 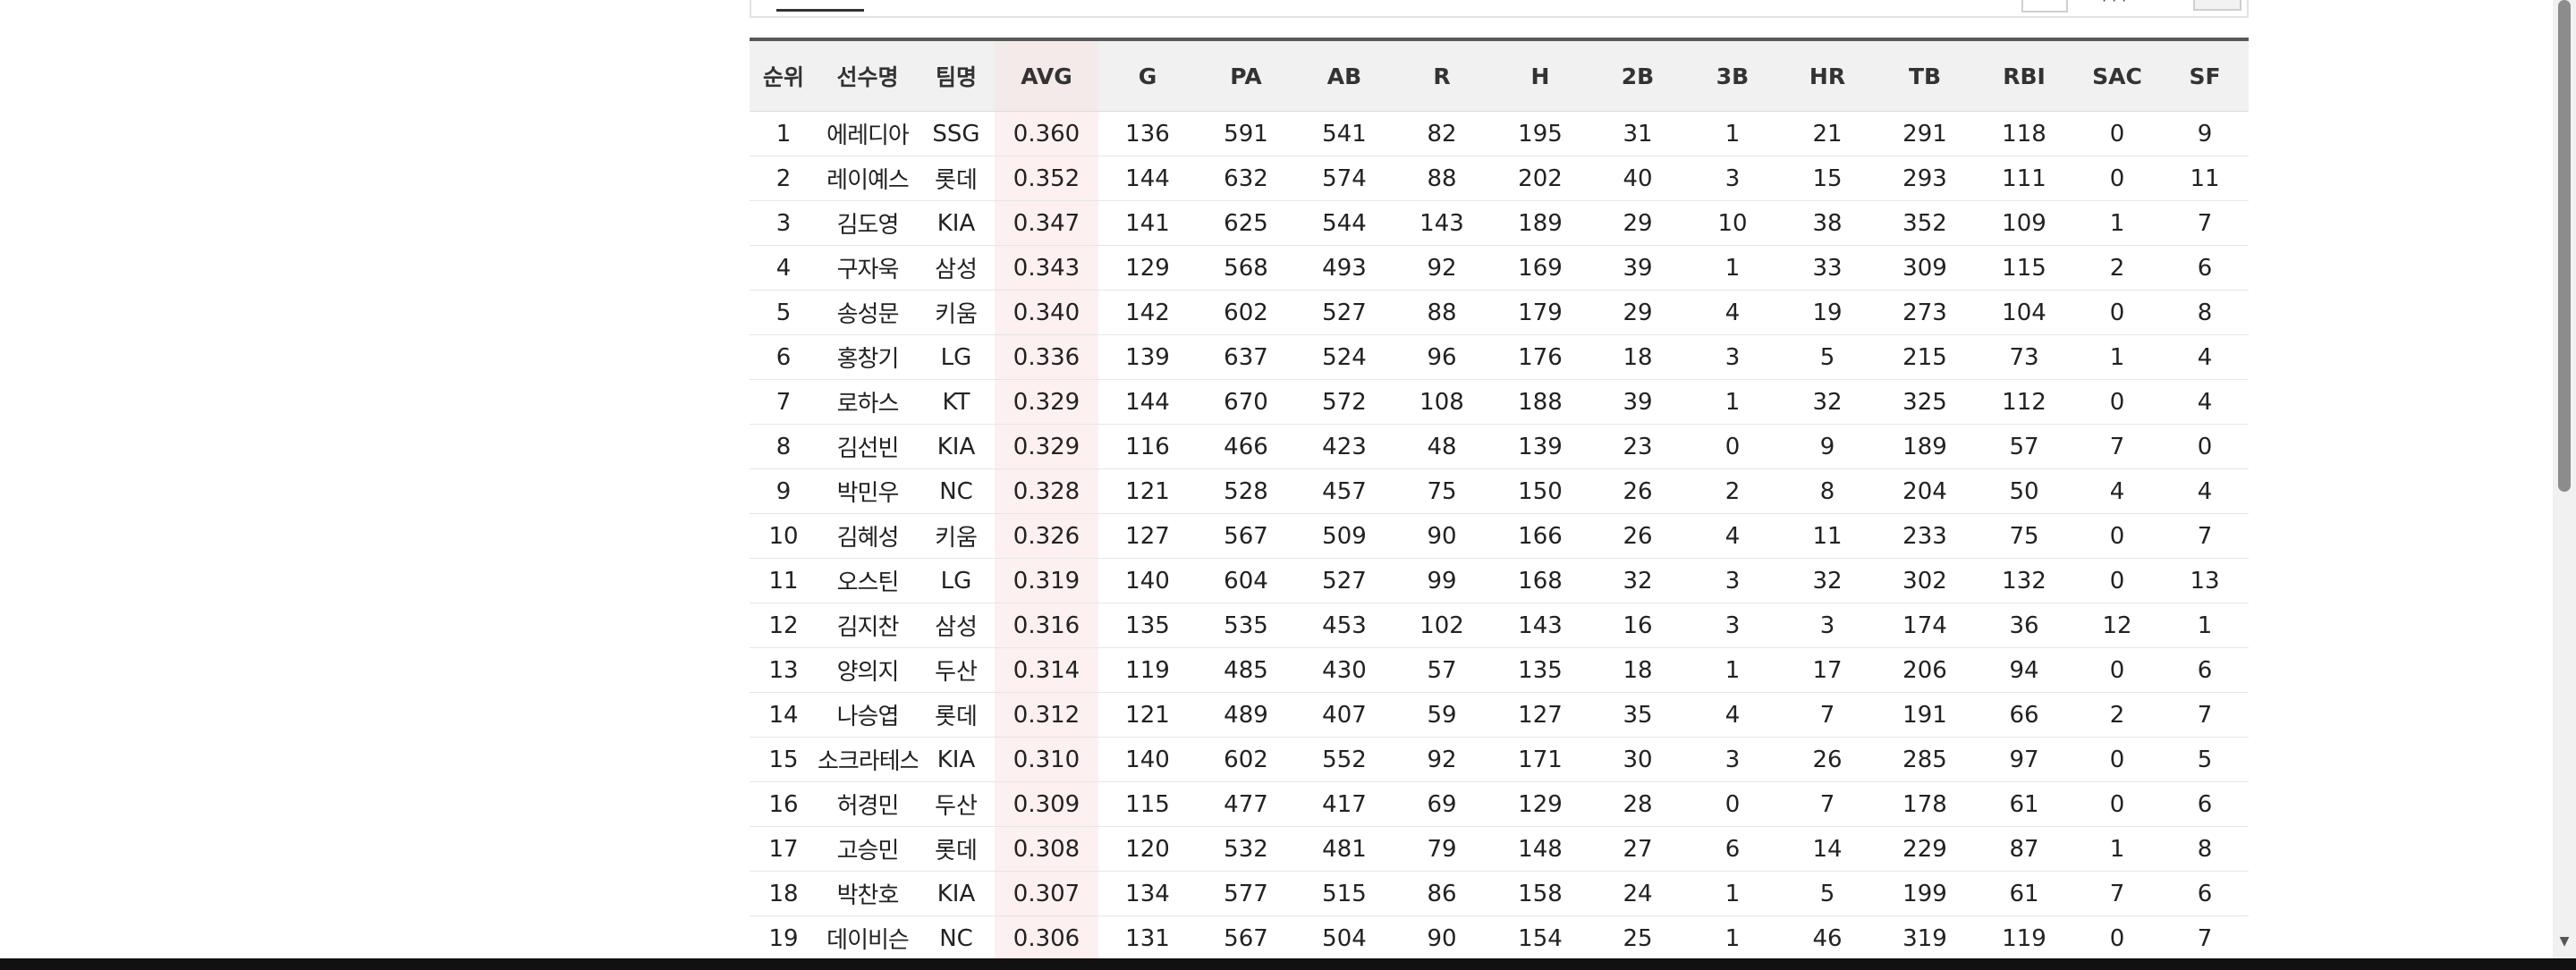 What do you see at coordinates (2564, 246) in the screenshot?
I see `scrollbar-thumb` at bounding box center [2564, 246].